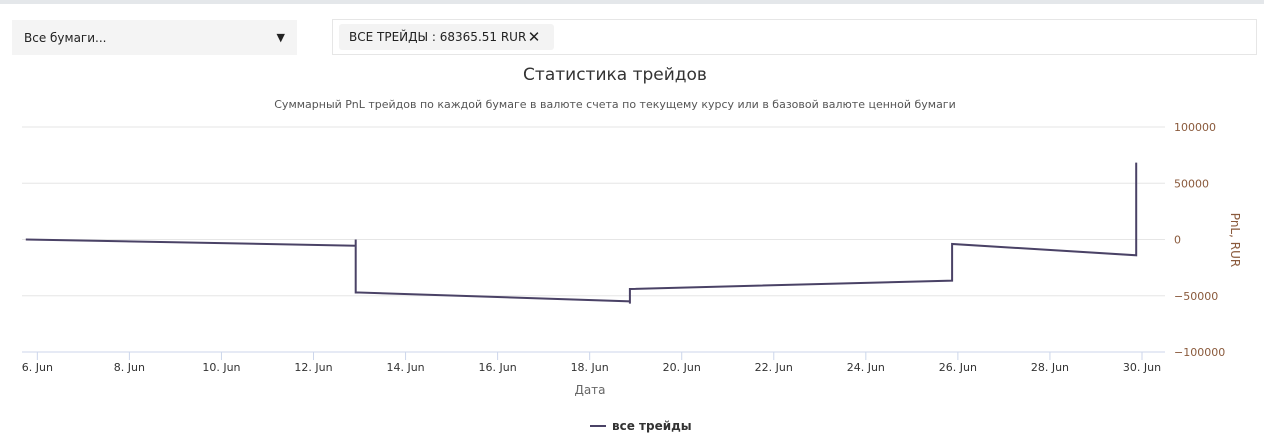  Describe the element at coordinates (534, 37) in the screenshot. I see `close-icon: ✕` at that location.